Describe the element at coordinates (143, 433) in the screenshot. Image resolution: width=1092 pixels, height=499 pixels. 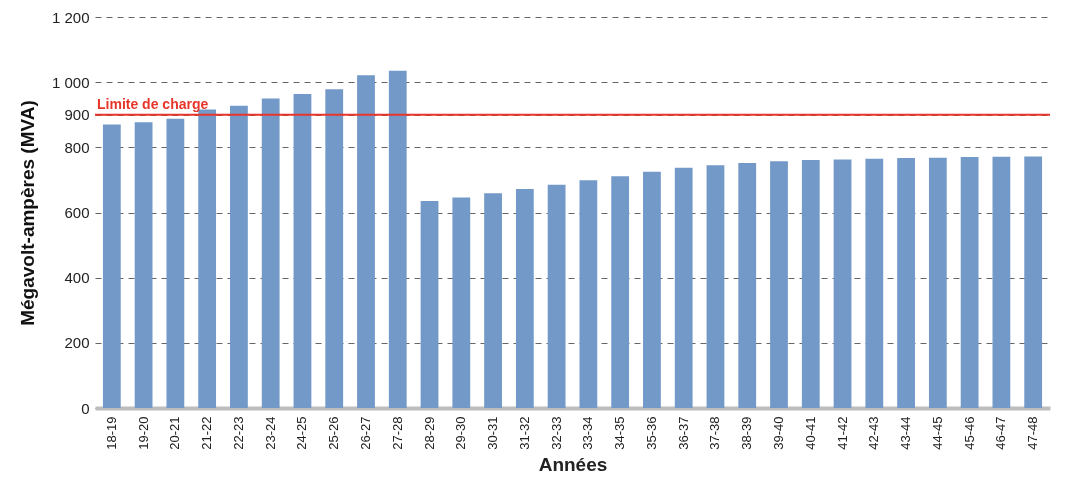
I see `x-tick-label: 19-20` at that location.